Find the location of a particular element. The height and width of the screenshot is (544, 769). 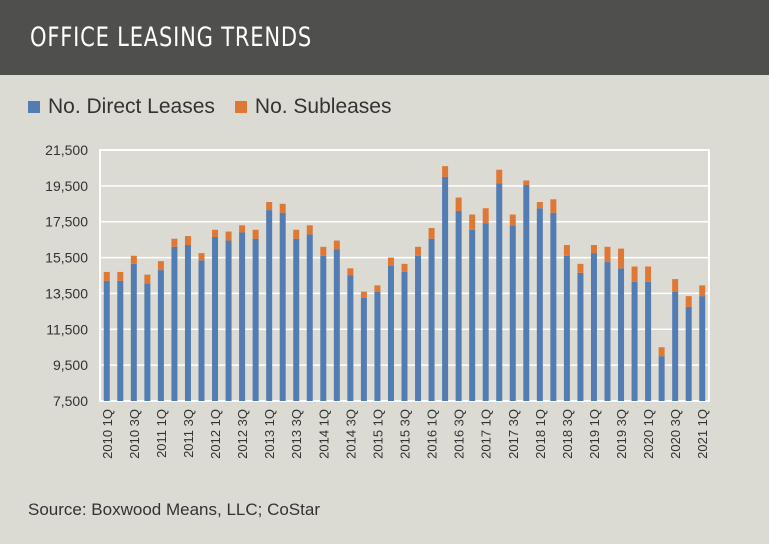

legend-item-direct: No. Direct Leases is located at coordinates (121, 107).